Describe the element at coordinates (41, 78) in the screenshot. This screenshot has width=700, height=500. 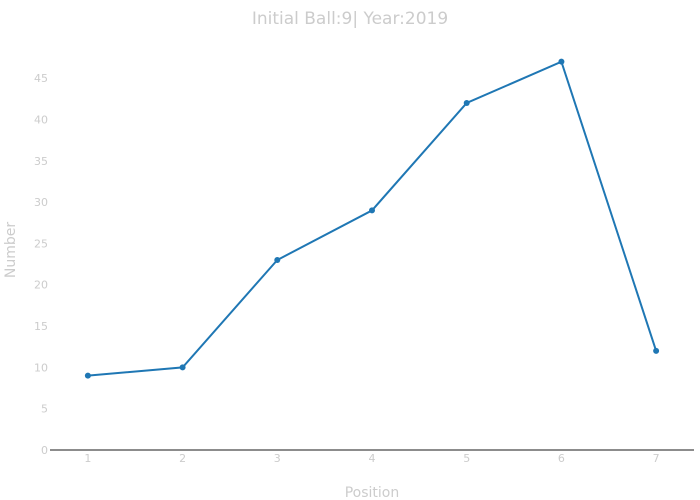
I see `y-tick-label: 45` at that location.